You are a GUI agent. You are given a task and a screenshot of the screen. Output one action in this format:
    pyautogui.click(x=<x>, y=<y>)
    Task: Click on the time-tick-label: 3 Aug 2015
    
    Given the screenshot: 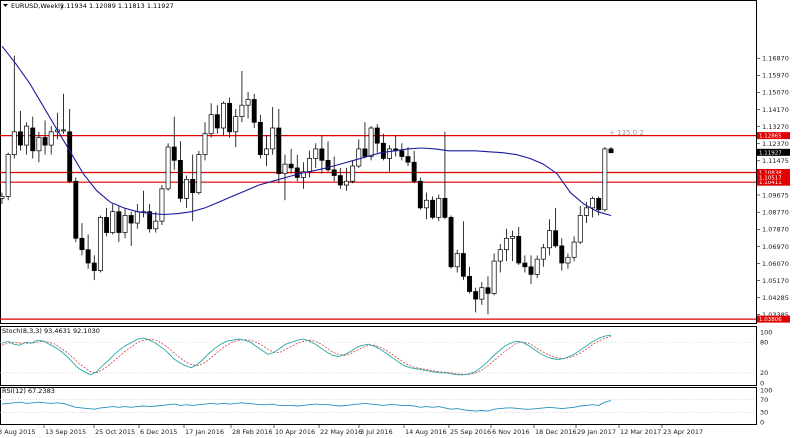 What is the action you would take?
    pyautogui.click(x=18, y=432)
    